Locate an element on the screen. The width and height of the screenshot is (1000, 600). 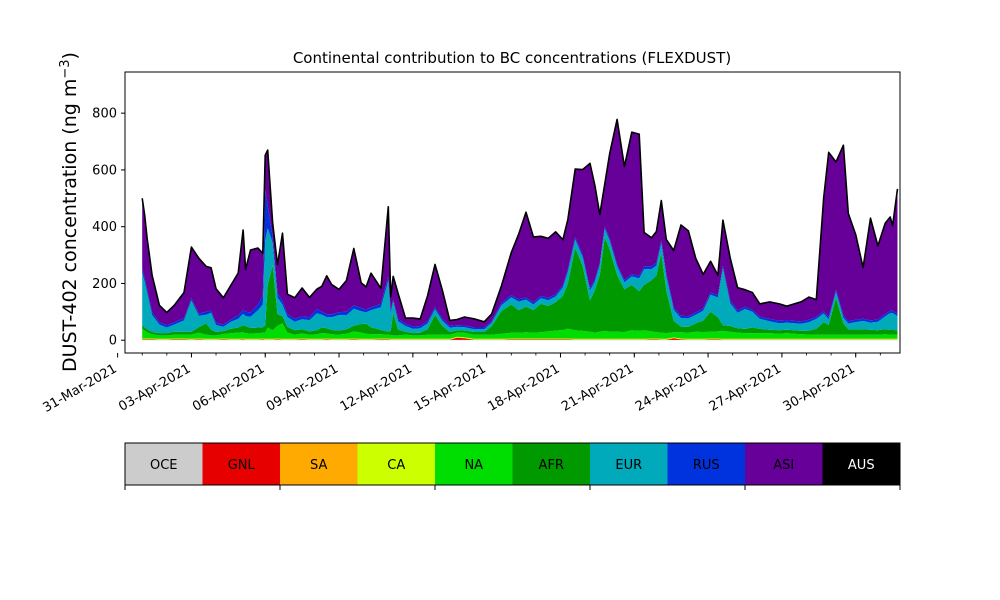
colorbar-label: CA is located at coordinates (396, 465).